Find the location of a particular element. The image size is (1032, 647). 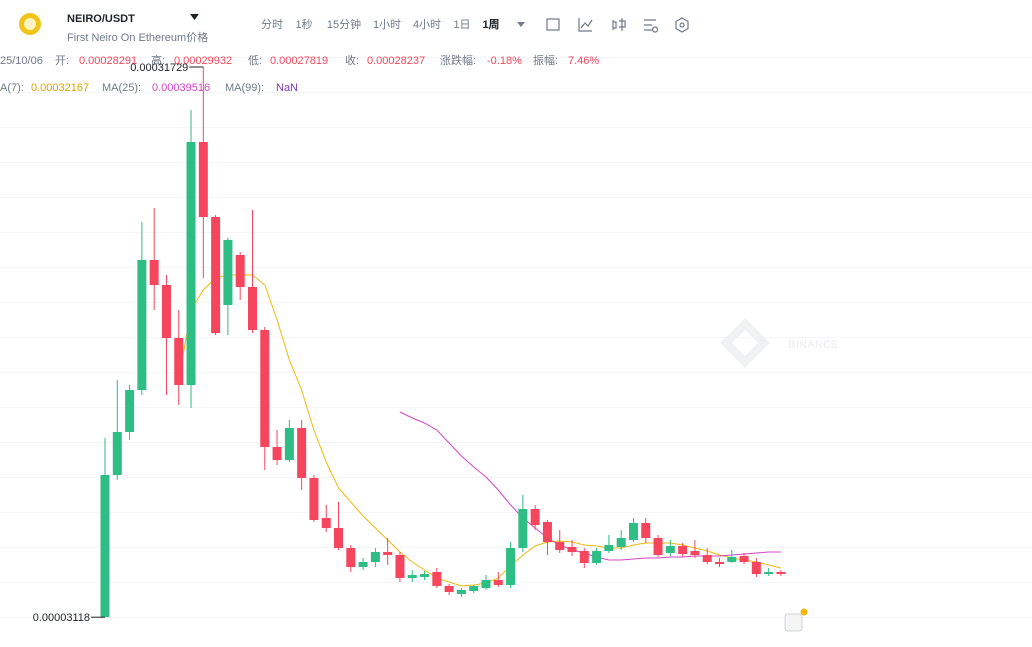

coin-logo-inner is located at coordinates (30, 24).